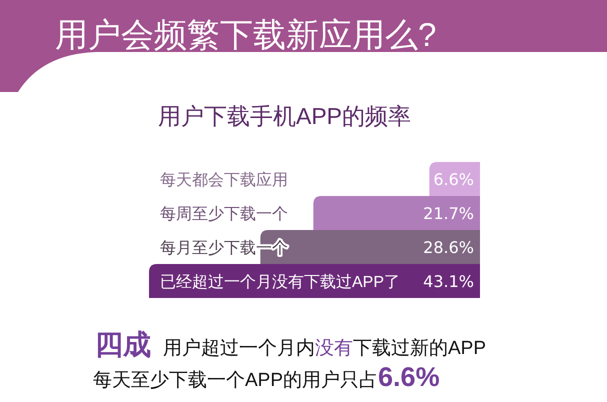  What do you see at coordinates (123, 344) in the screenshot?
I see `annotation: 四成` at bounding box center [123, 344].